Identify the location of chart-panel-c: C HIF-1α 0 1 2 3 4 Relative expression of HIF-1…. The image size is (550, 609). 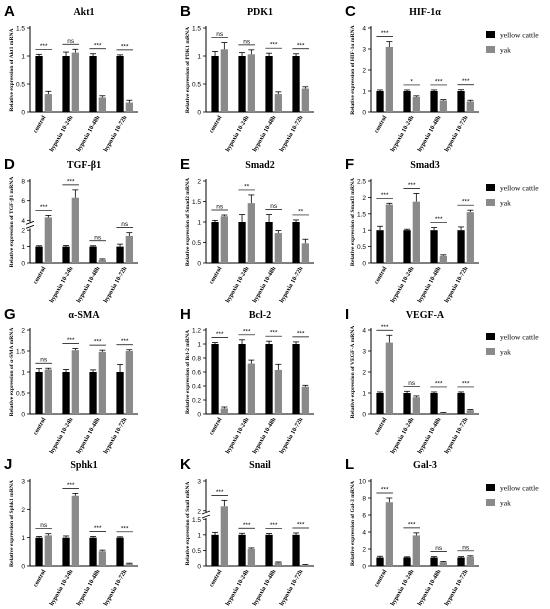
(412, 78).